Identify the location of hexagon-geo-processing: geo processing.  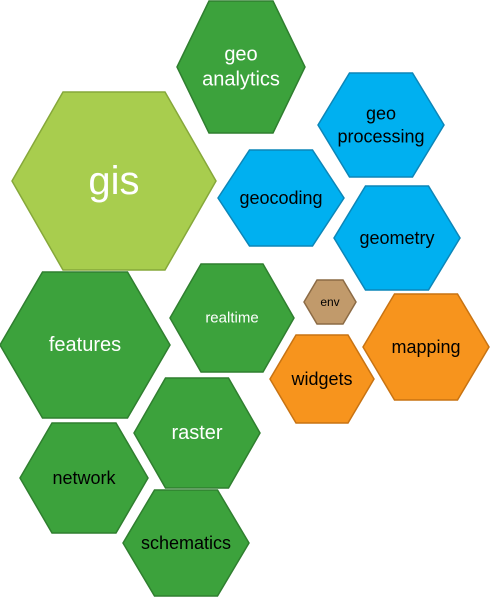
(381, 125).